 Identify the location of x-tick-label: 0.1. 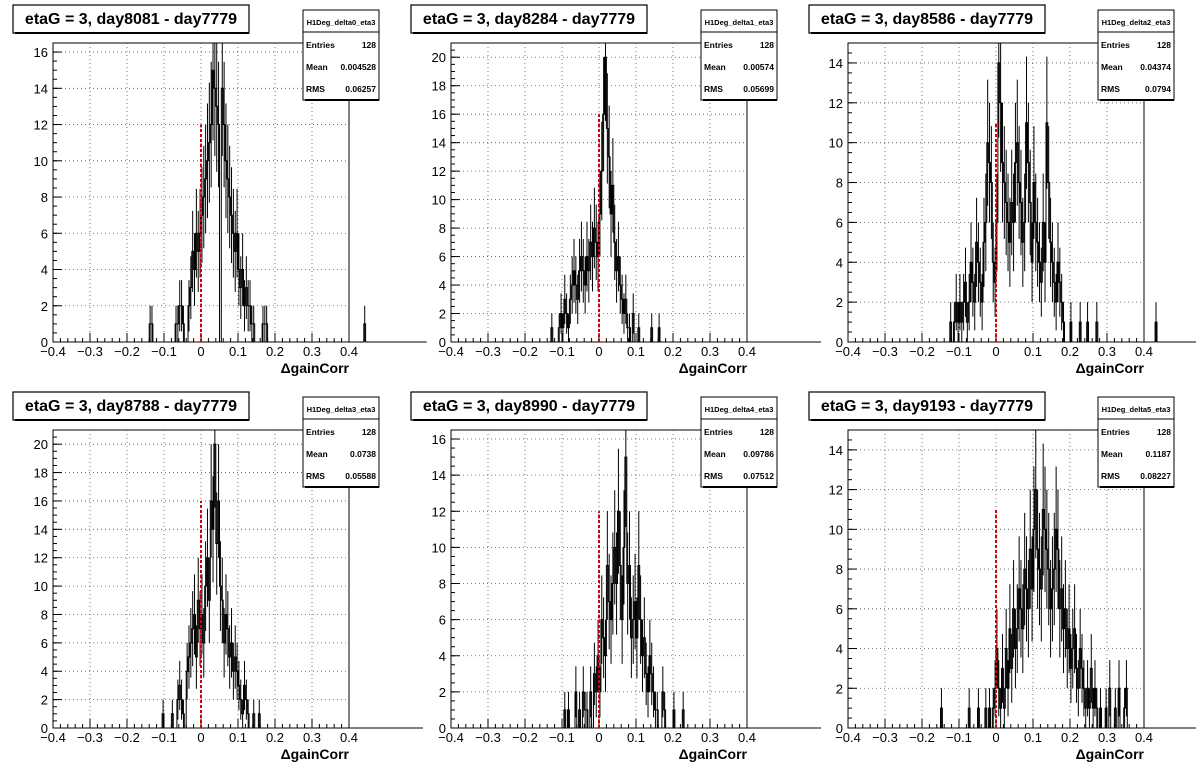
(238, 737).